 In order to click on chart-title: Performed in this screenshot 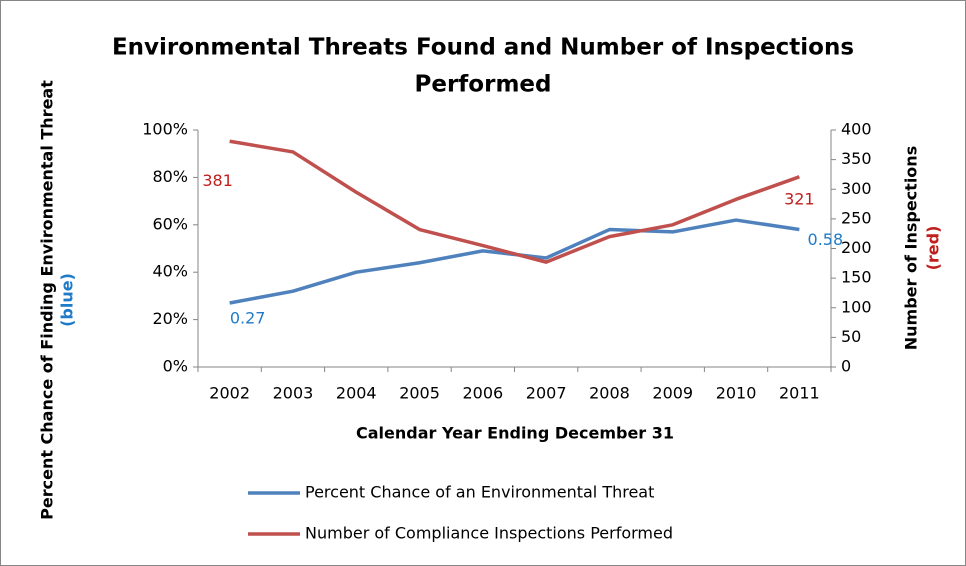, I will do `click(483, 85)`.